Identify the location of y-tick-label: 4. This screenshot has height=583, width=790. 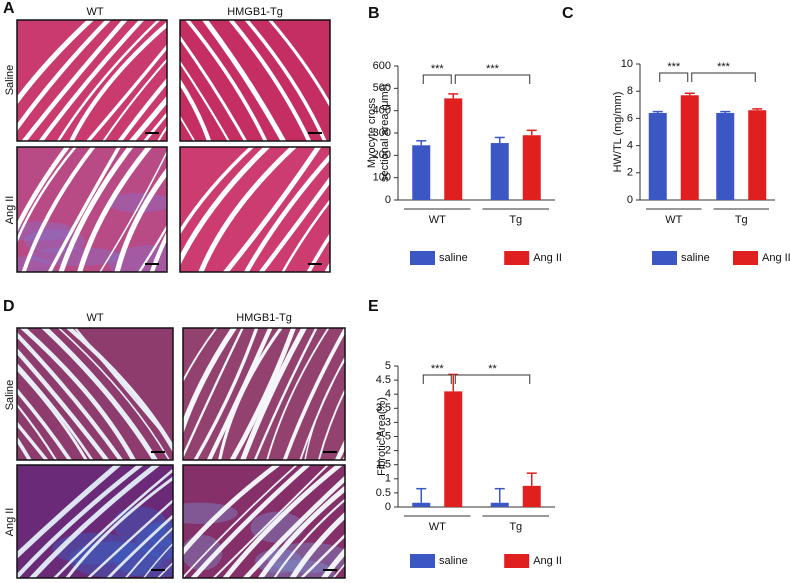
(630, 146).